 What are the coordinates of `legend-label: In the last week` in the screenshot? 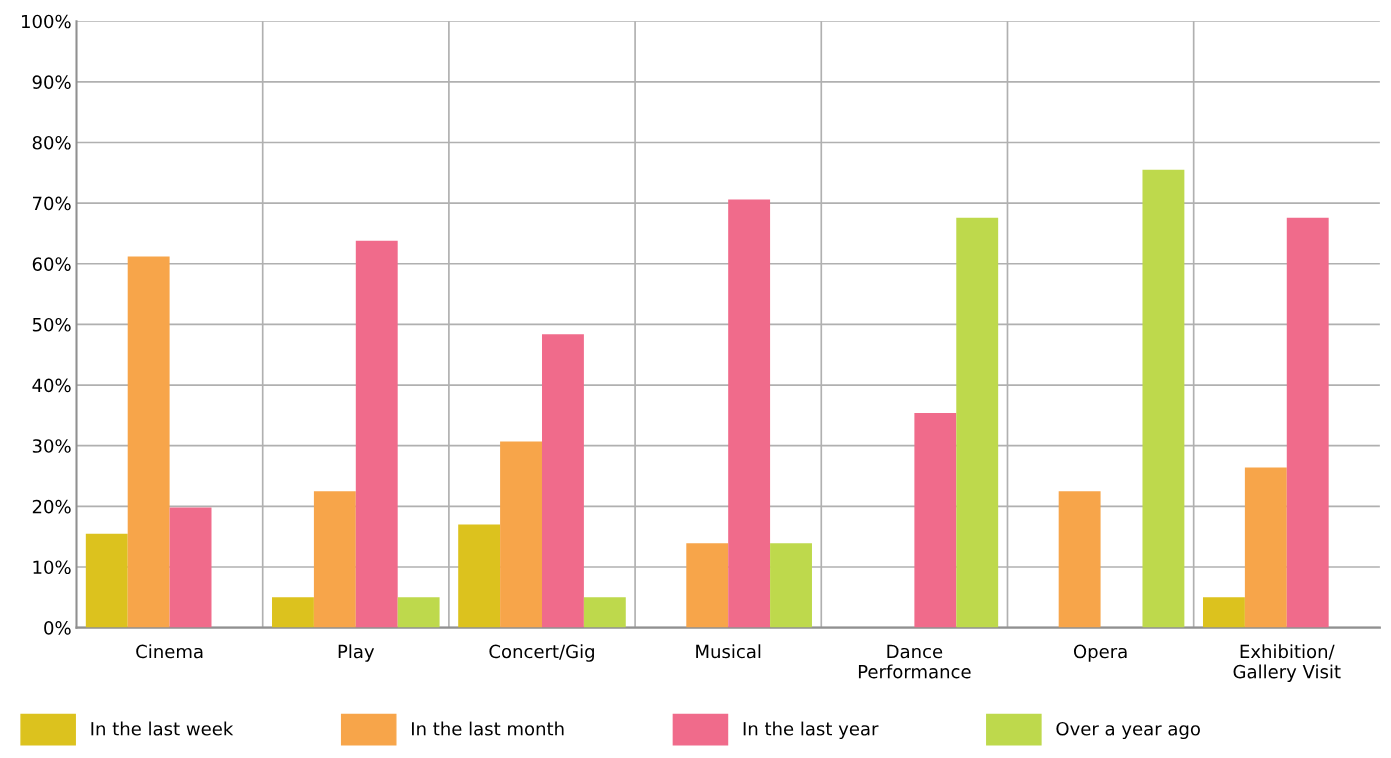 It's located at (162, 728).